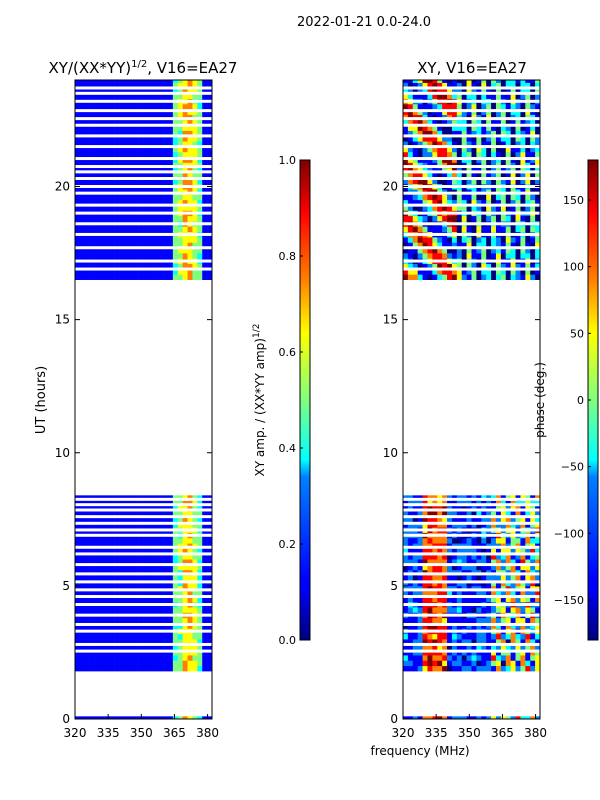 Image resolution: width=600 pixels, height=800 pixels. What do you see at coordinates (572, 467) in the screenshot?
I see `colorbar-tick-label: −50` at bounding box center [572, 467].